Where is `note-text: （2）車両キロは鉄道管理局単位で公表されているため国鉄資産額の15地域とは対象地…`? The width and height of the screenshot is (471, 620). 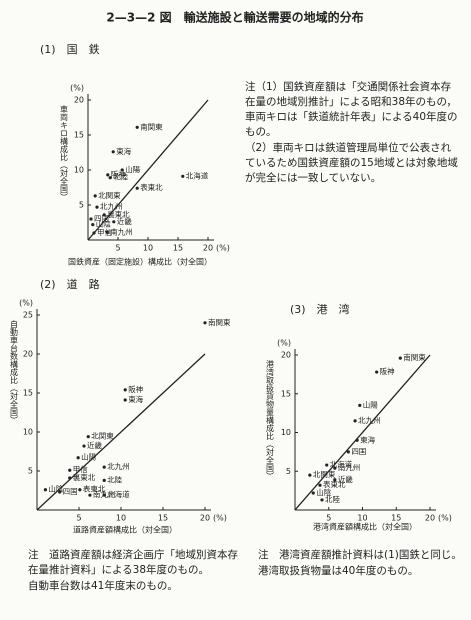
note-text: （2）車両キロは鉄道管理局単位で公表されているため国鉄資産額の15地域とは対象地… is located at coordinates (351, 163).